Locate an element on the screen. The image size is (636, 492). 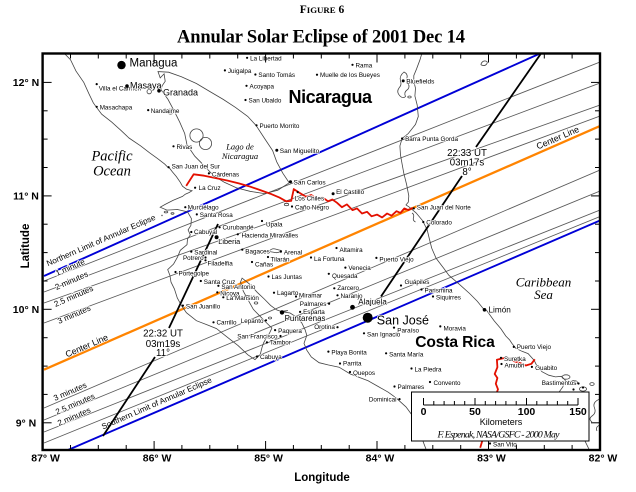
svg-text: Santa Cruz is located at coordinates (220, 282).